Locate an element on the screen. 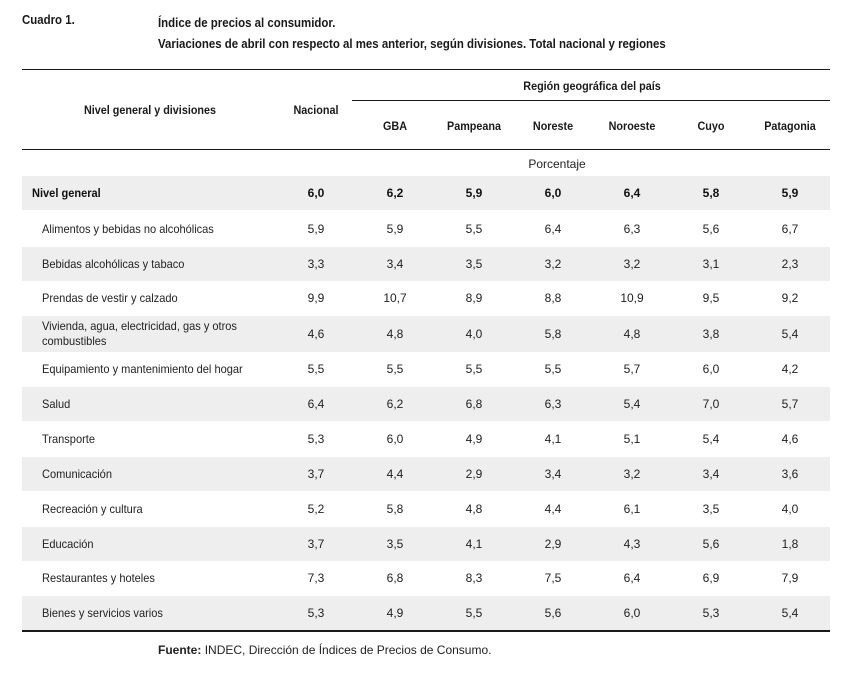 The width and height of the screenshot is (862, 682). row-value: 6,7 is located at coordinates (790, 229).